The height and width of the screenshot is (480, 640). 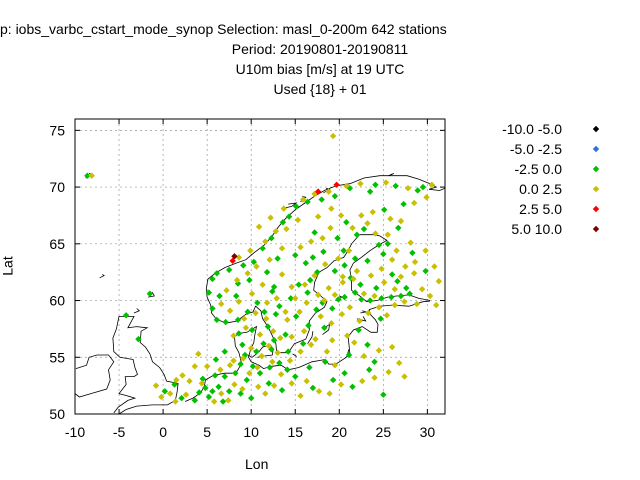 I want to click on y-tick-label: 70, so click(x=57, y=187).